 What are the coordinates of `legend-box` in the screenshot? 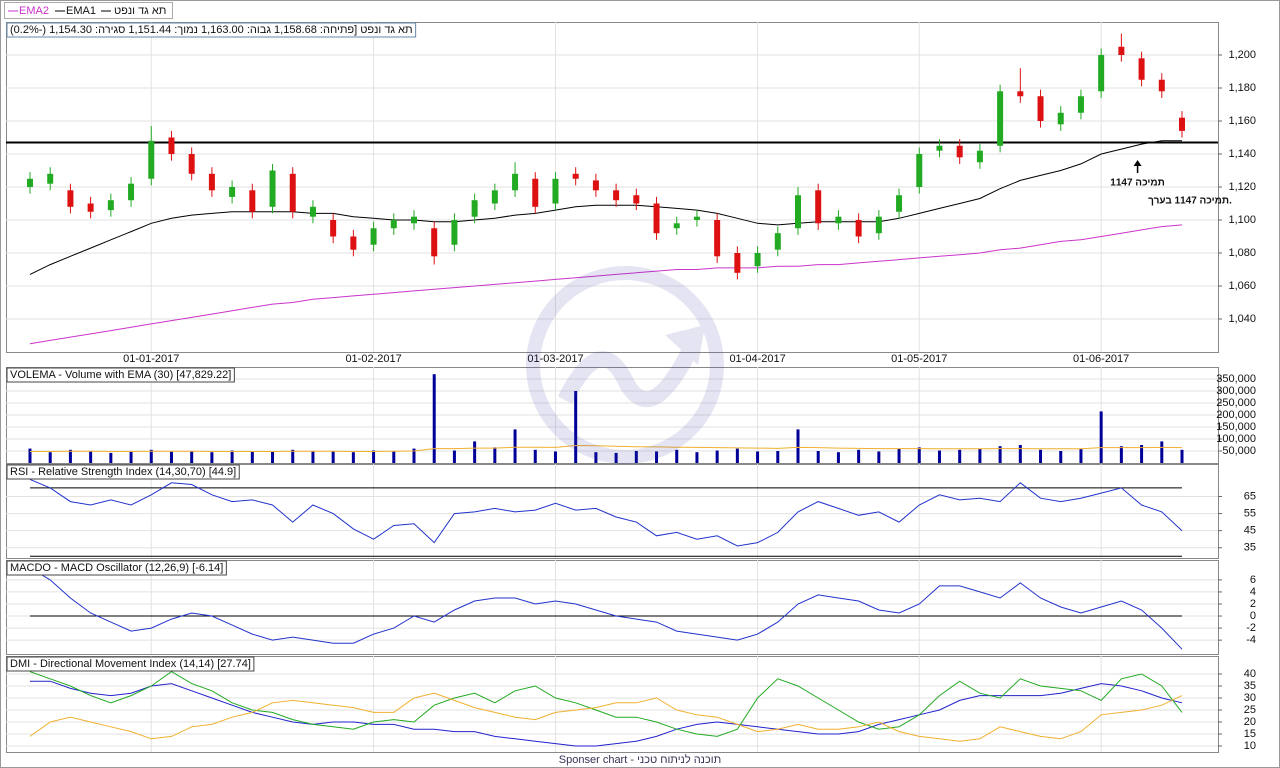 It's located at (88, 10).